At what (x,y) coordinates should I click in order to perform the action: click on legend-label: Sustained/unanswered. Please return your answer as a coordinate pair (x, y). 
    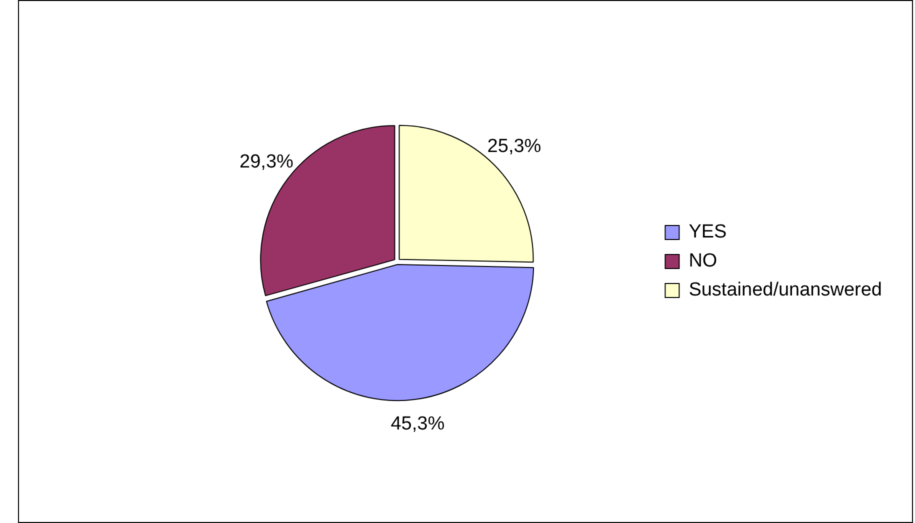
    Looking at the image, I should click on (785, 290).